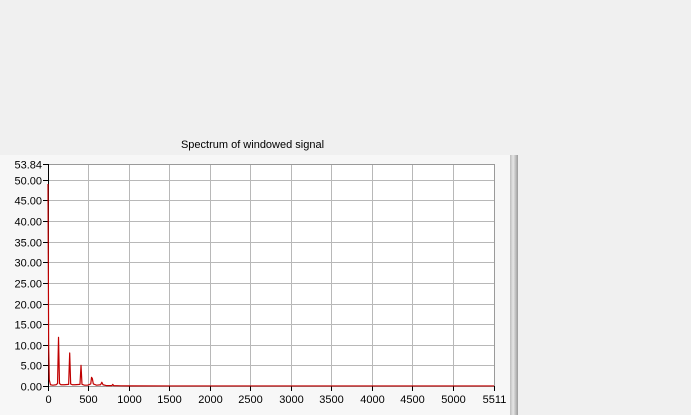 The height and width of the screenshot is (415, 691). Describe the element at coordinates (31, 367) in the screenshot. I see `y-tick-label: 5.00` at that location.